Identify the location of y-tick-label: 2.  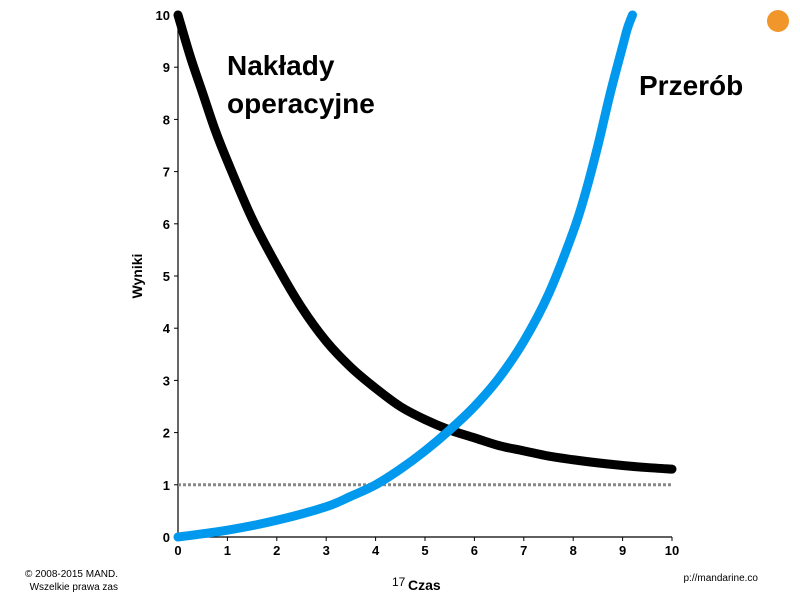
(166, 433).